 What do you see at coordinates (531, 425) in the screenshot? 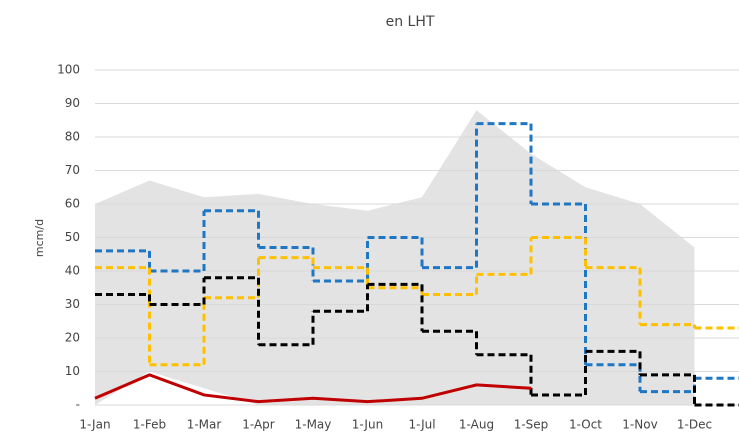
I see `x-tick-label: 1-Sep` at bounding box center [531, 425].